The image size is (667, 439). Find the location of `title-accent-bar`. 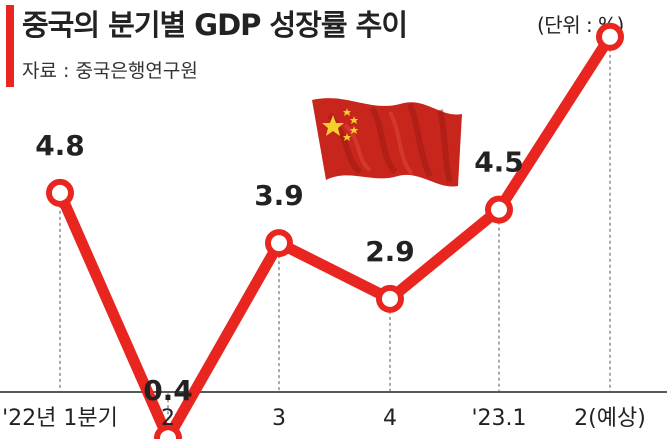

title-accent-bar is located at coordinates (10, 46).